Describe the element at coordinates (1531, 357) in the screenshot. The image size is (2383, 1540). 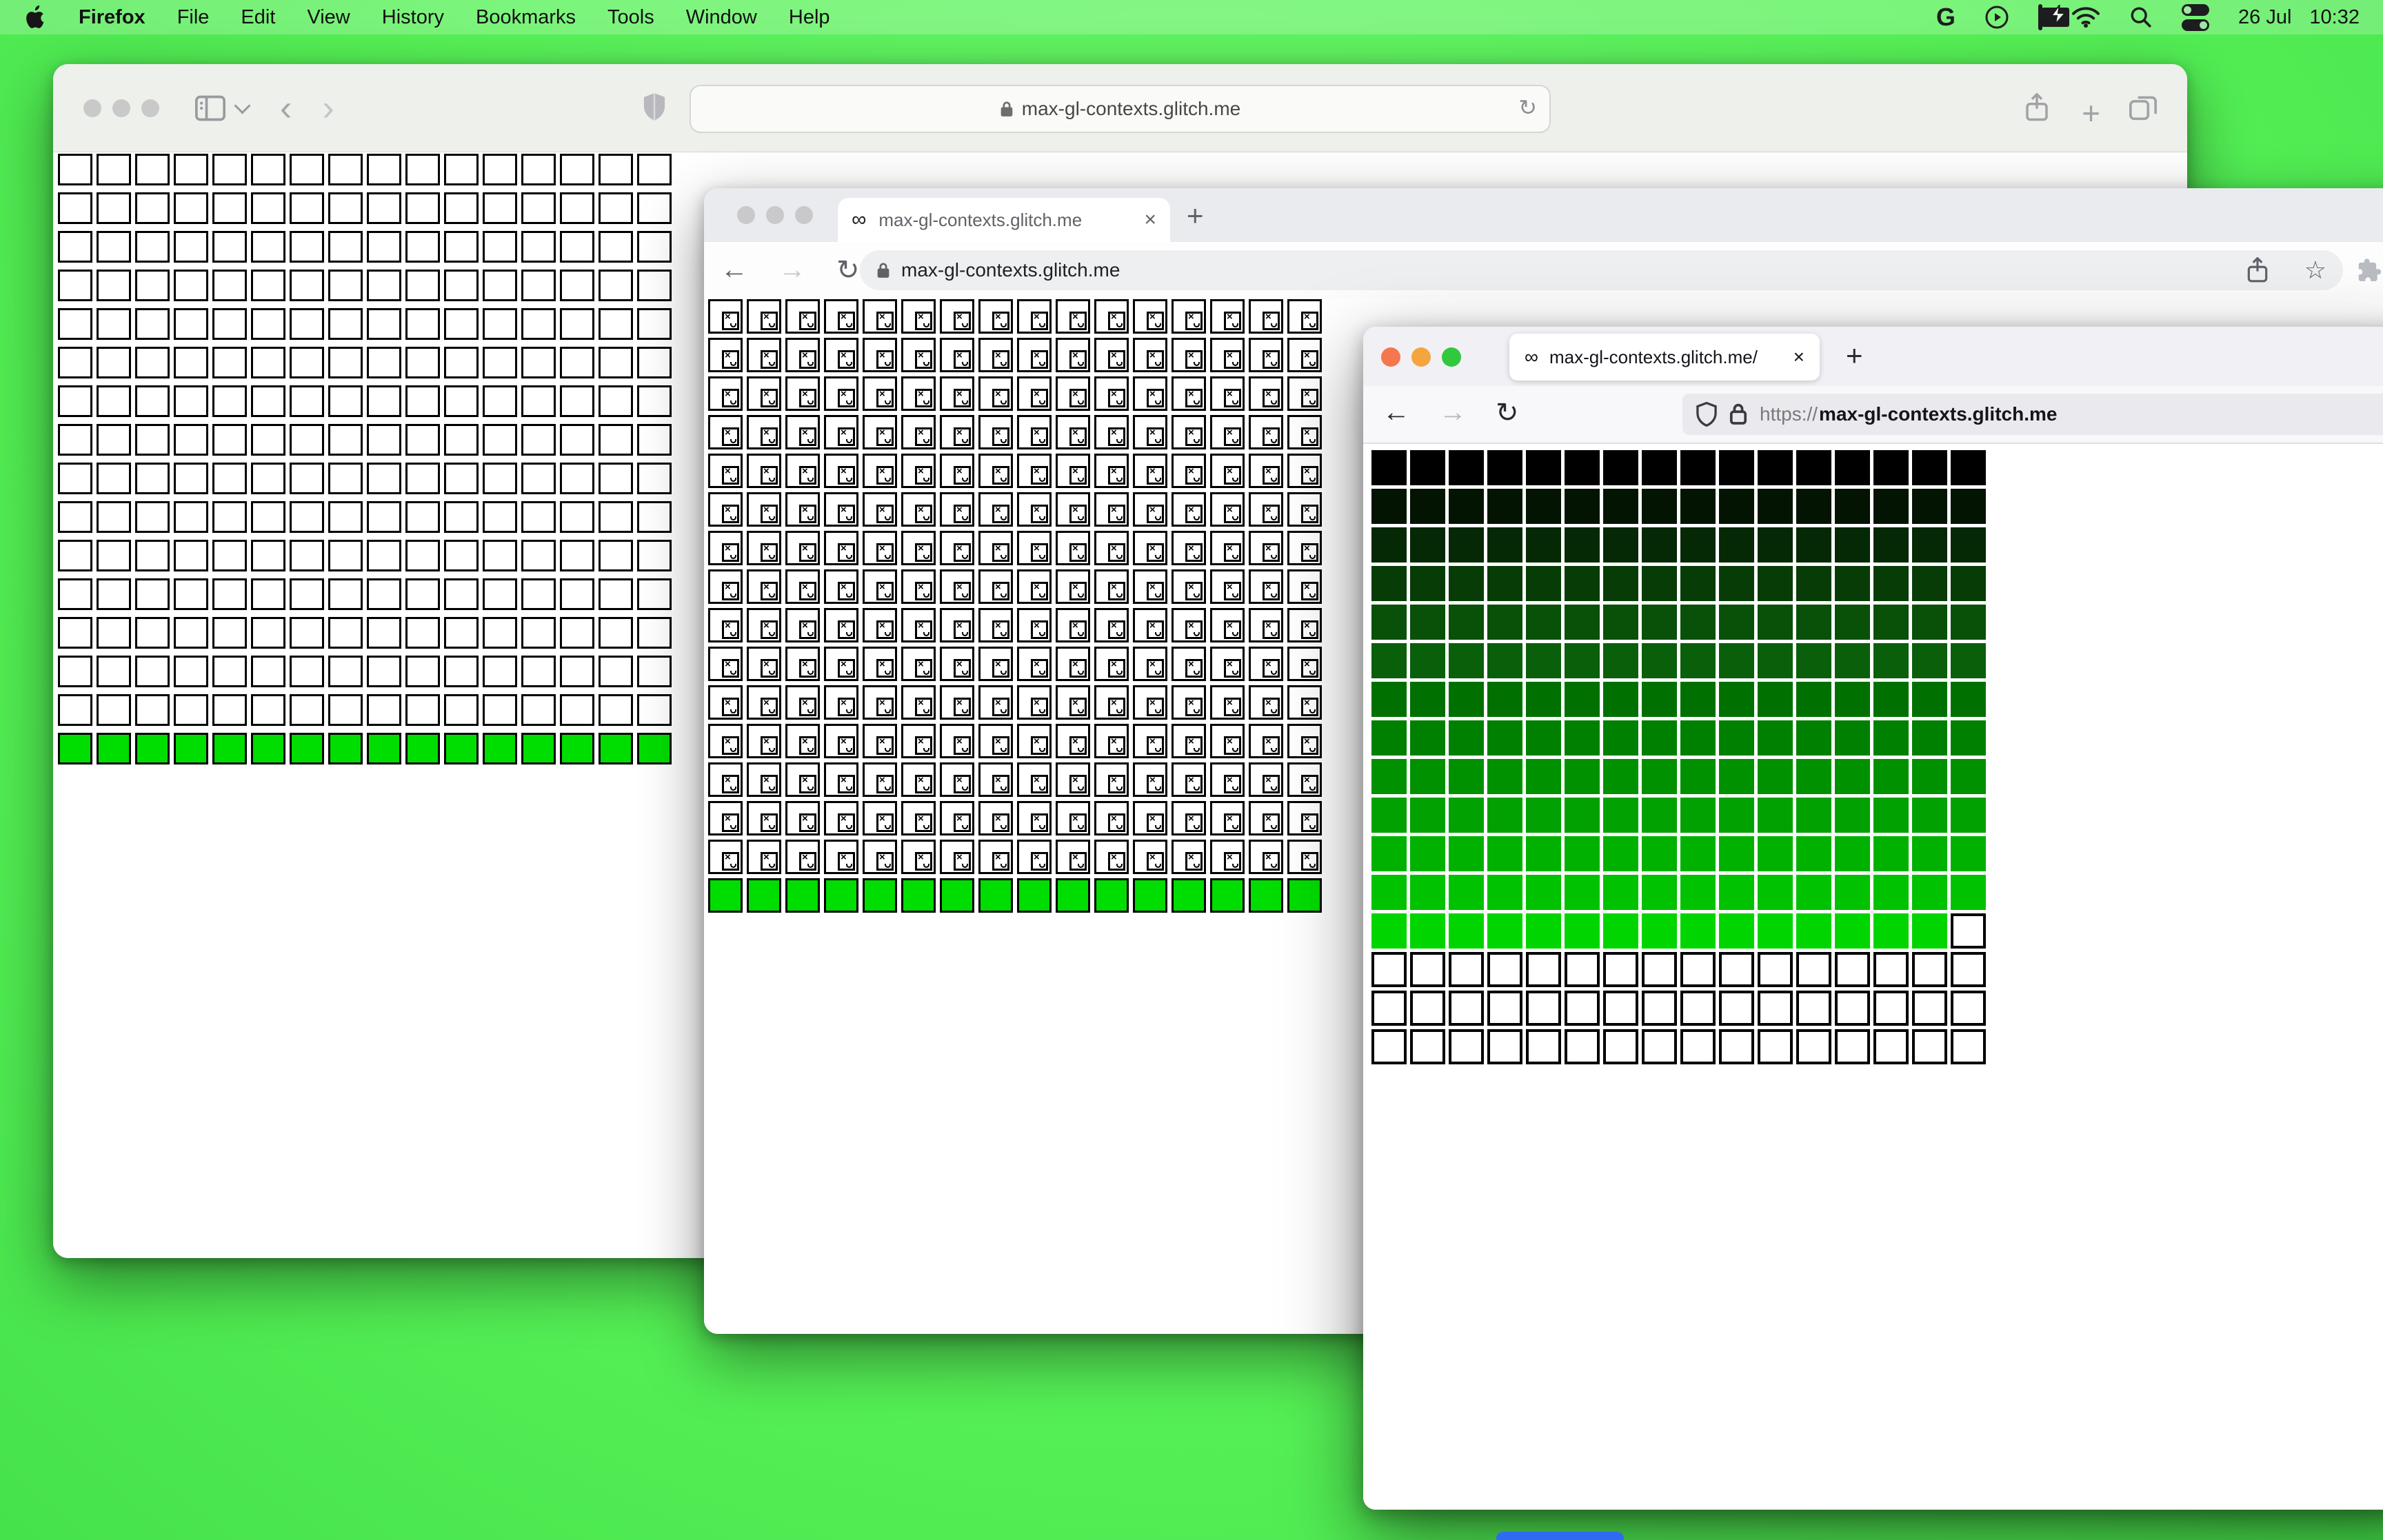
I see `infinity-favicon: ∞` at that location.